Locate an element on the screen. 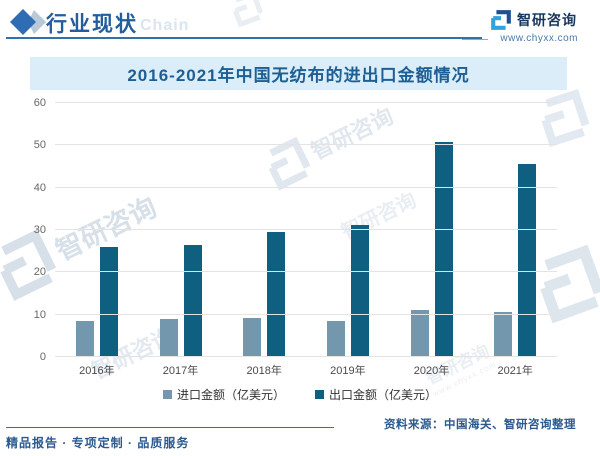 The width and height of the screenshot is (600, 456). y-tick-label: 0 is located at coordinates (42, 357).